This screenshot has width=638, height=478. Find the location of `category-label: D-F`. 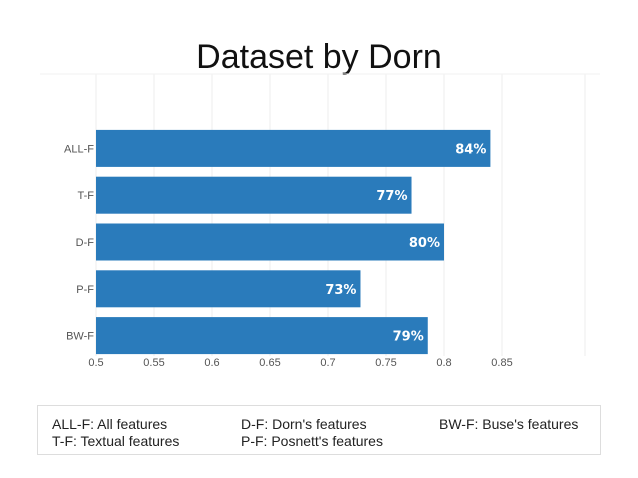

category-label: D-F is located at coordinates (85, 243).